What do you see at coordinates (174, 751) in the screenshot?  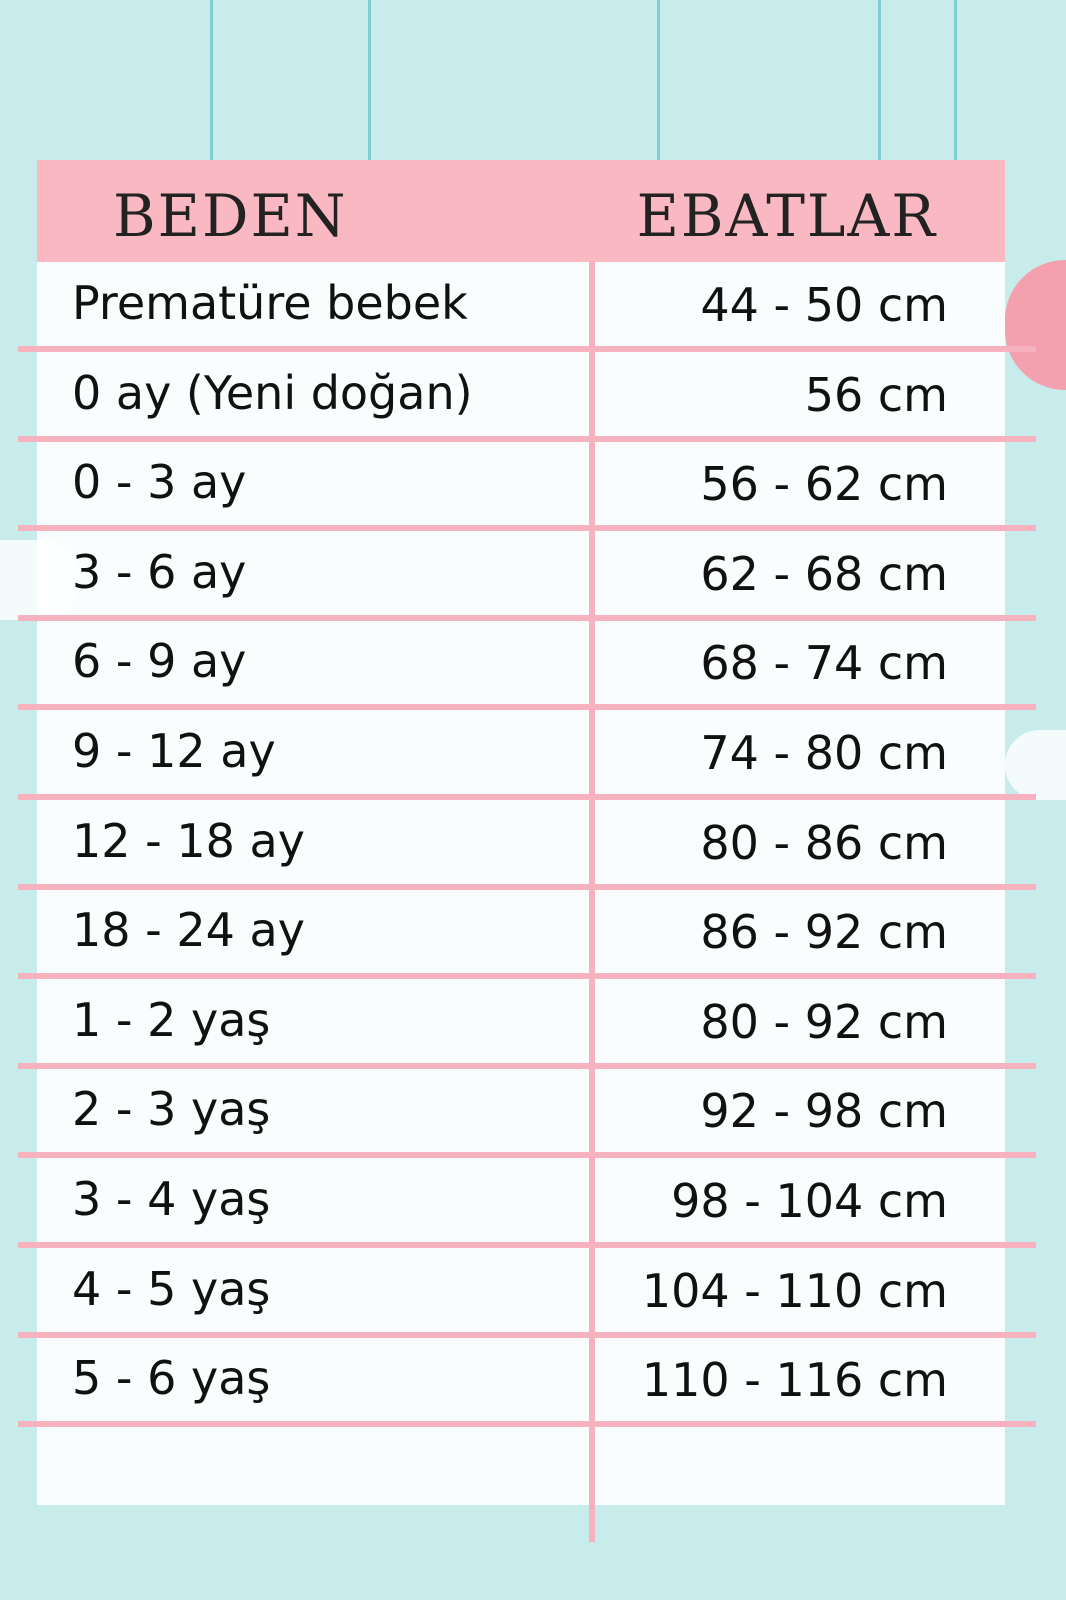 I see `size-cell: 9 - 12 ay` at bounding box center [174, 751].